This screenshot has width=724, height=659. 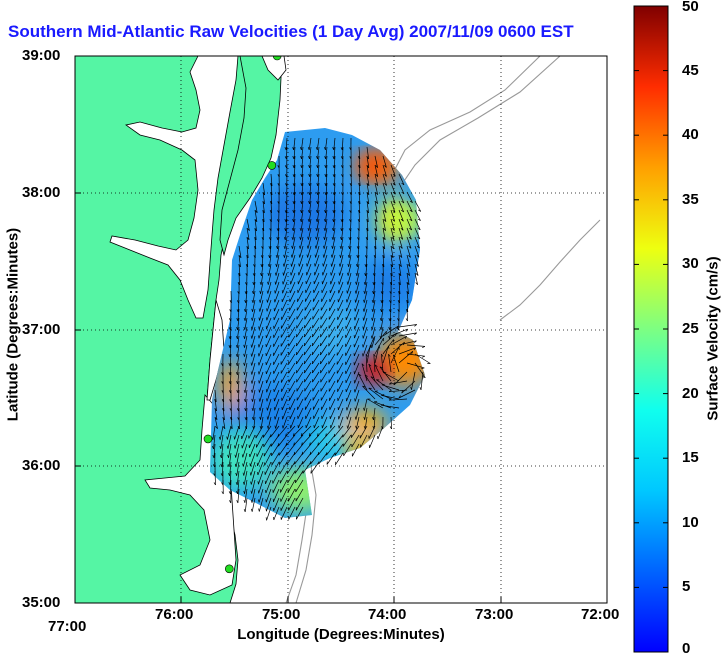 I want to click on y-tick-label: 35:00, so click(x=41, y=602).